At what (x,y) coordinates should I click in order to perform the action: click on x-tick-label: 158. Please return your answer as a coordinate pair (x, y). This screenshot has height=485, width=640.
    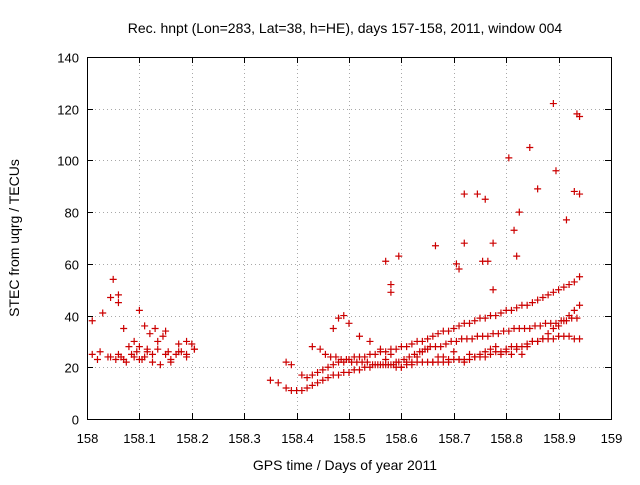
    Looking at the image, I should click on (88, 438).